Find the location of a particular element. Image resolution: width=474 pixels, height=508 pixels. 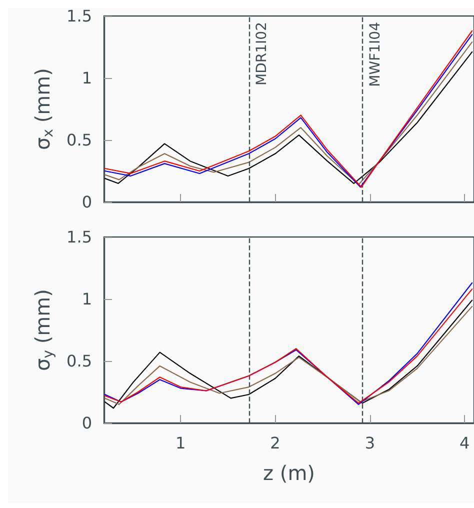

x-tick-label: 4 is located at coordinates (464, 443).